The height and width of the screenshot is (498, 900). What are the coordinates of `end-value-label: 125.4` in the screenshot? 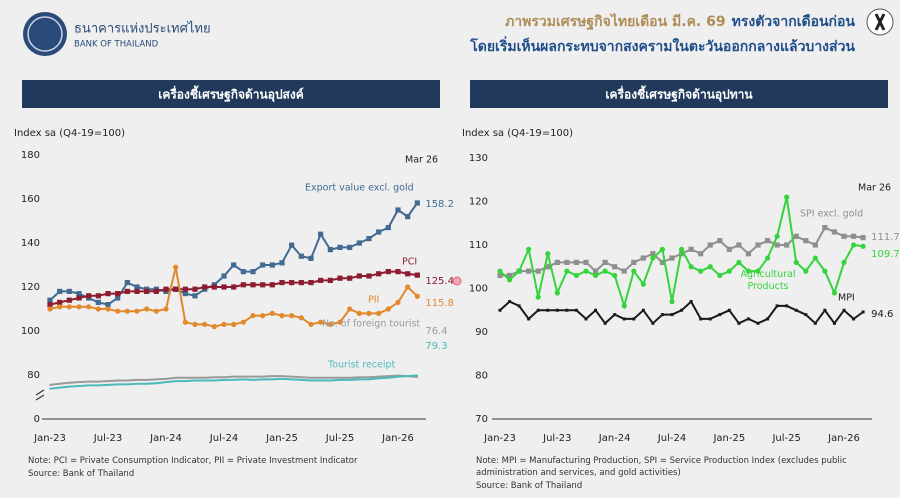 It's located at (439, 281).